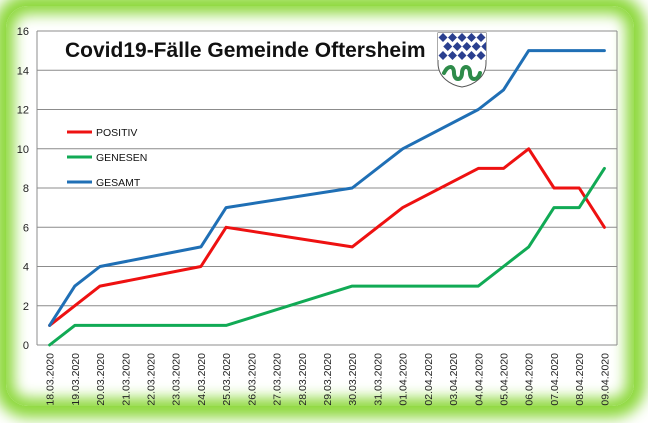  What do you see at coordinates (116, 133) in the screenshot?
I see `legend-label-positiv: POSITIV` at bounding box center [116, 133].